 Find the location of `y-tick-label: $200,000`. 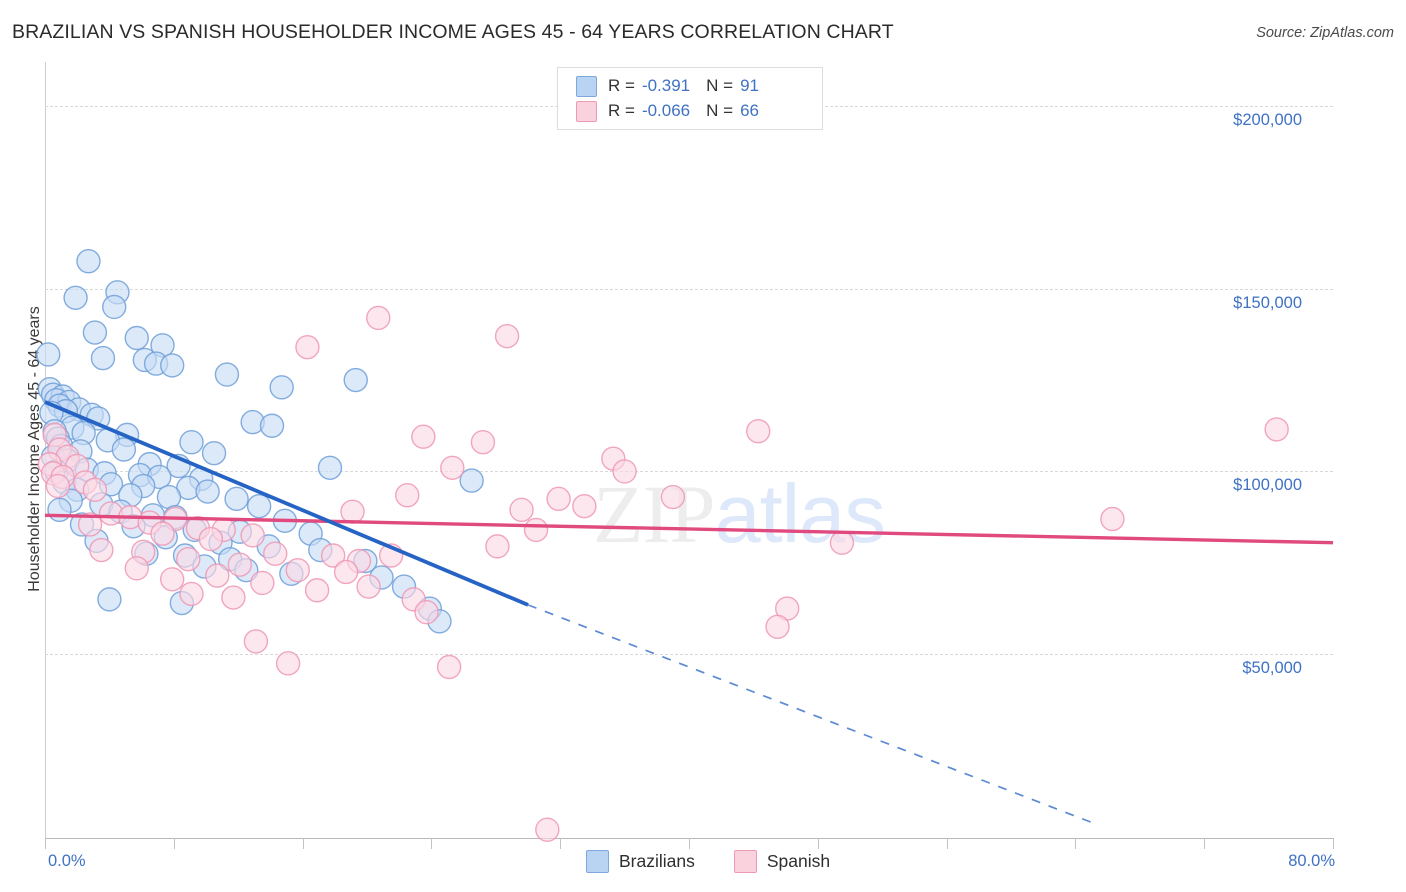

y-tick-label: $200,000 is located at coordinates (1267, 119).